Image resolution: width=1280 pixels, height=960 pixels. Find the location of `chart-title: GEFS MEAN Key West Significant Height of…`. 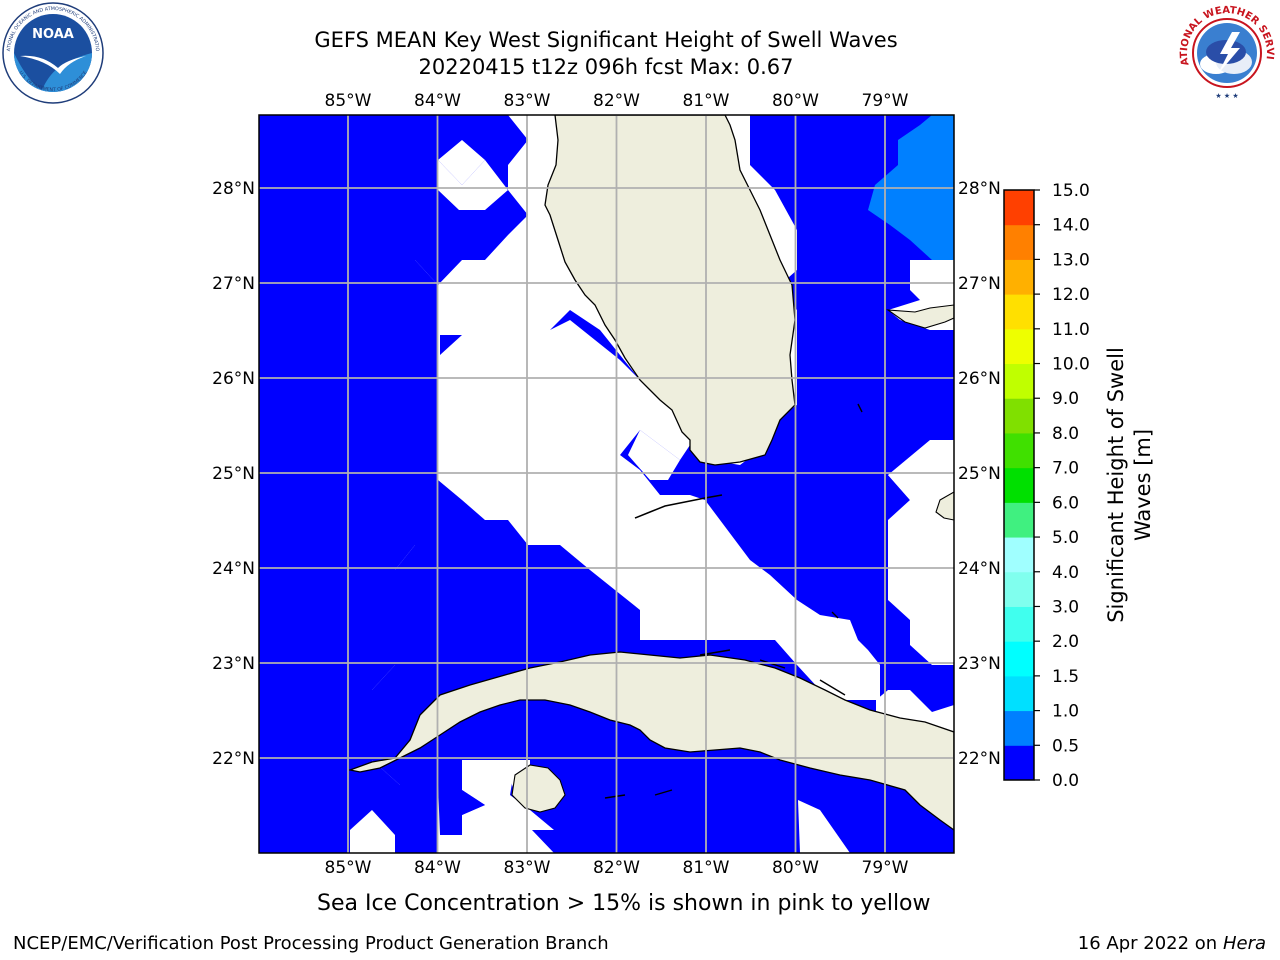

chart-title: GEFS MEAN Key West Significant Height of… is located at coordinates (606, 40).